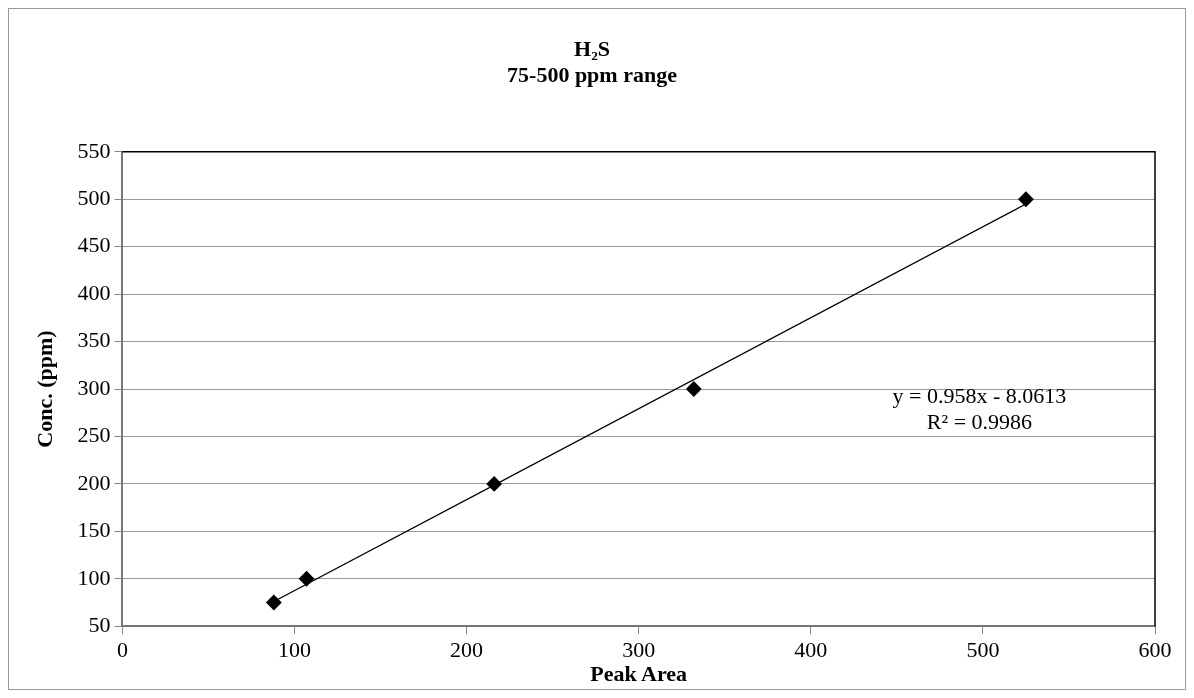 Image resolution: width=1194 pixels, height=698 pixels. I want to click on y-tick-label: 250, so click(94, 435).